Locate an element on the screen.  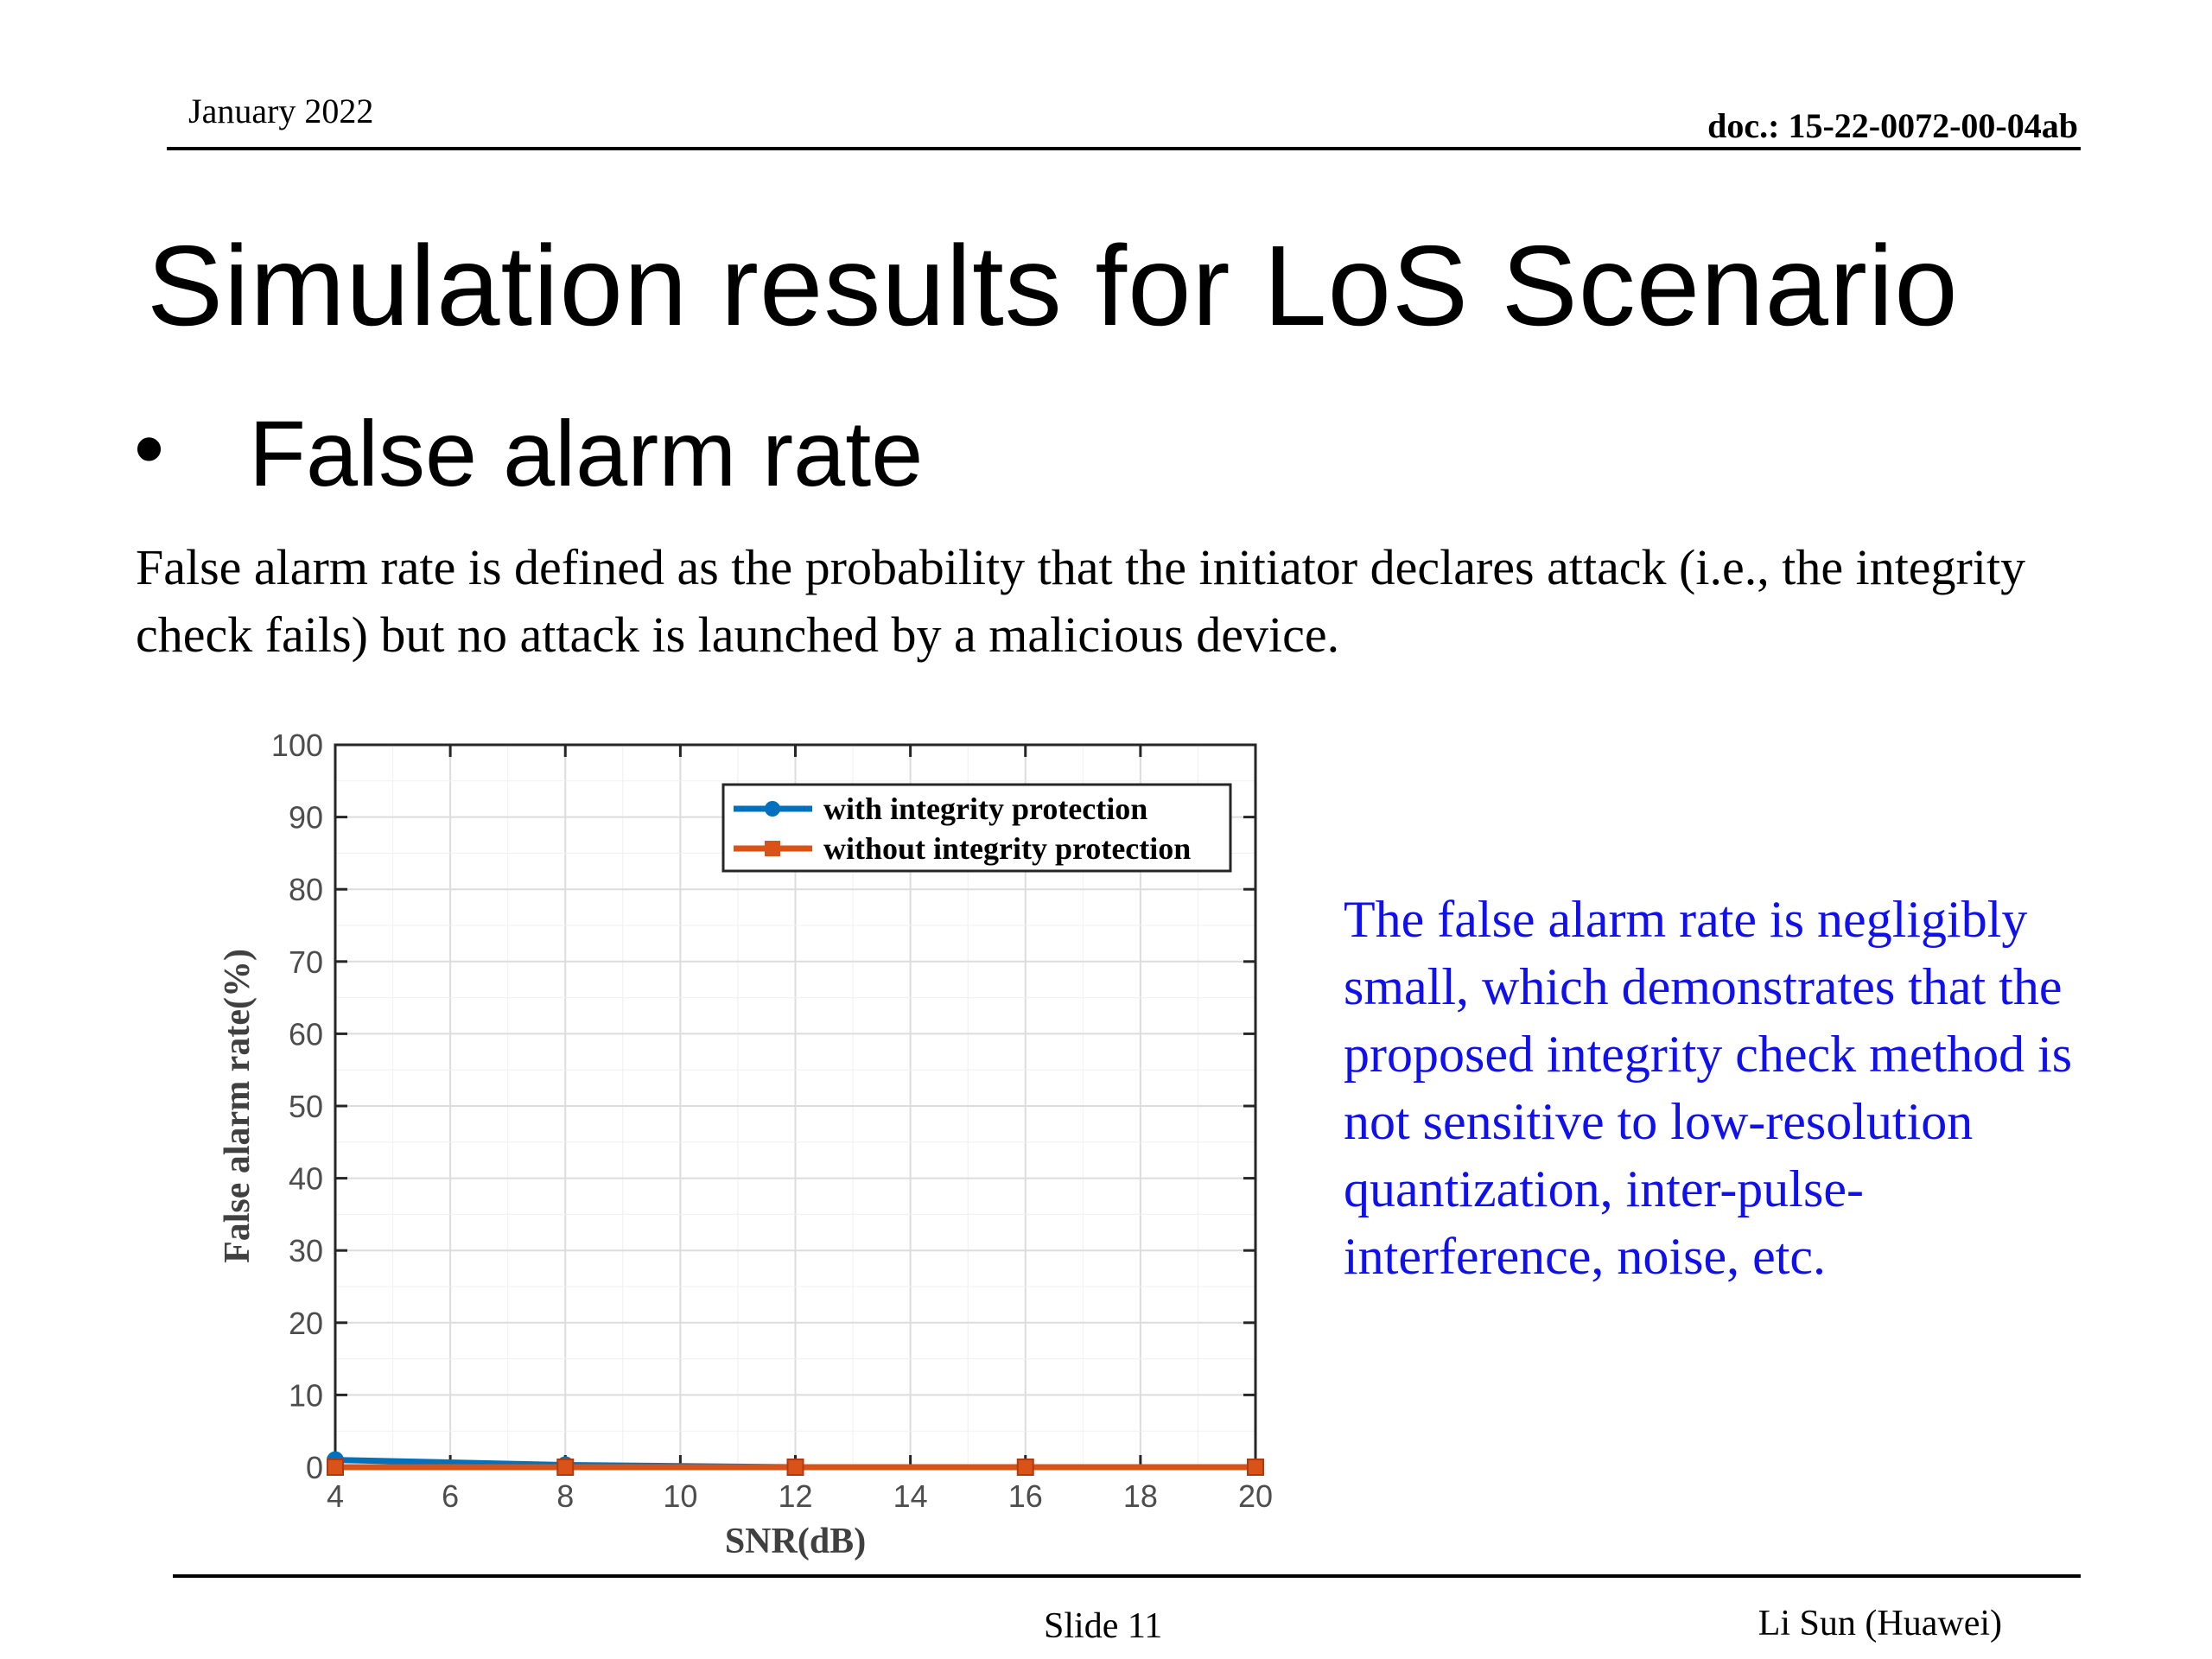
x-tick-label: 18 is located at coordinates (1140, 1496).